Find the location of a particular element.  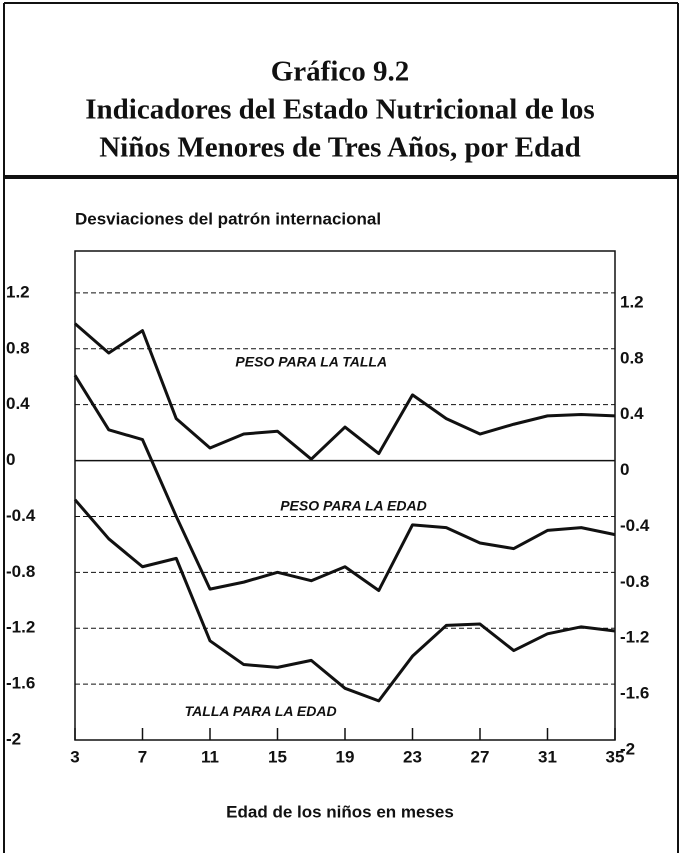

x-tick-label: 23 is located at coordinates (412, 756).